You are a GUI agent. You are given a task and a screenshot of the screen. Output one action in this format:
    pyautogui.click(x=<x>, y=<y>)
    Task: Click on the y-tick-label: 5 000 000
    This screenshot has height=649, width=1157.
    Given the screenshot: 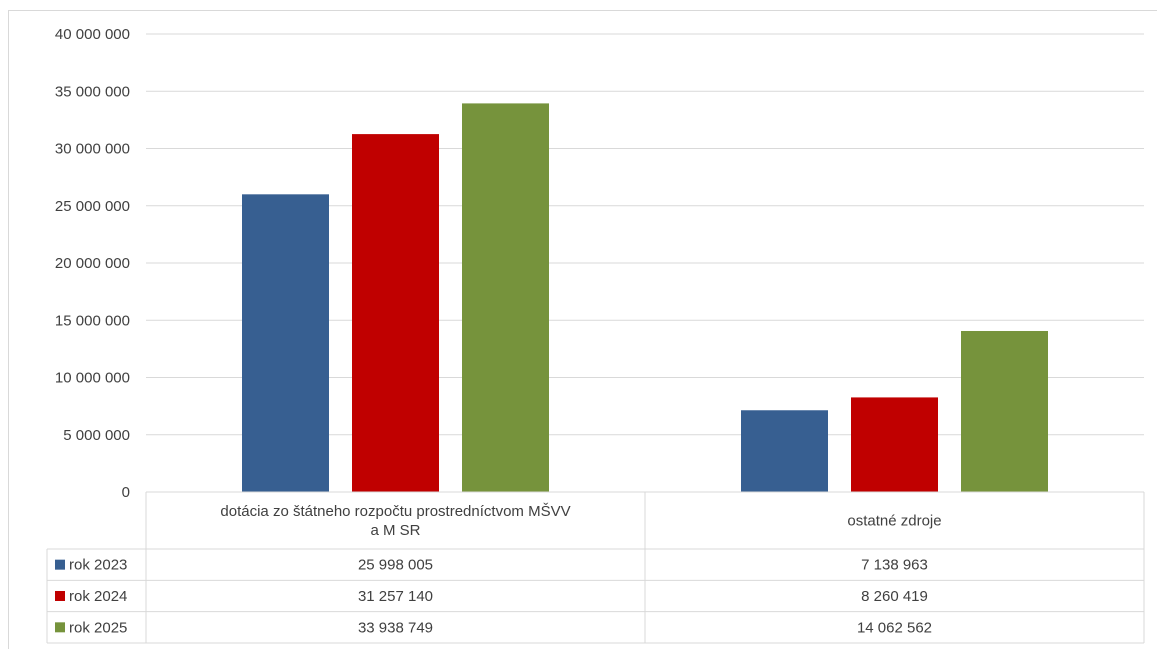 What is the action you would take?
    pyautogui.click(x=96, y=435)
    